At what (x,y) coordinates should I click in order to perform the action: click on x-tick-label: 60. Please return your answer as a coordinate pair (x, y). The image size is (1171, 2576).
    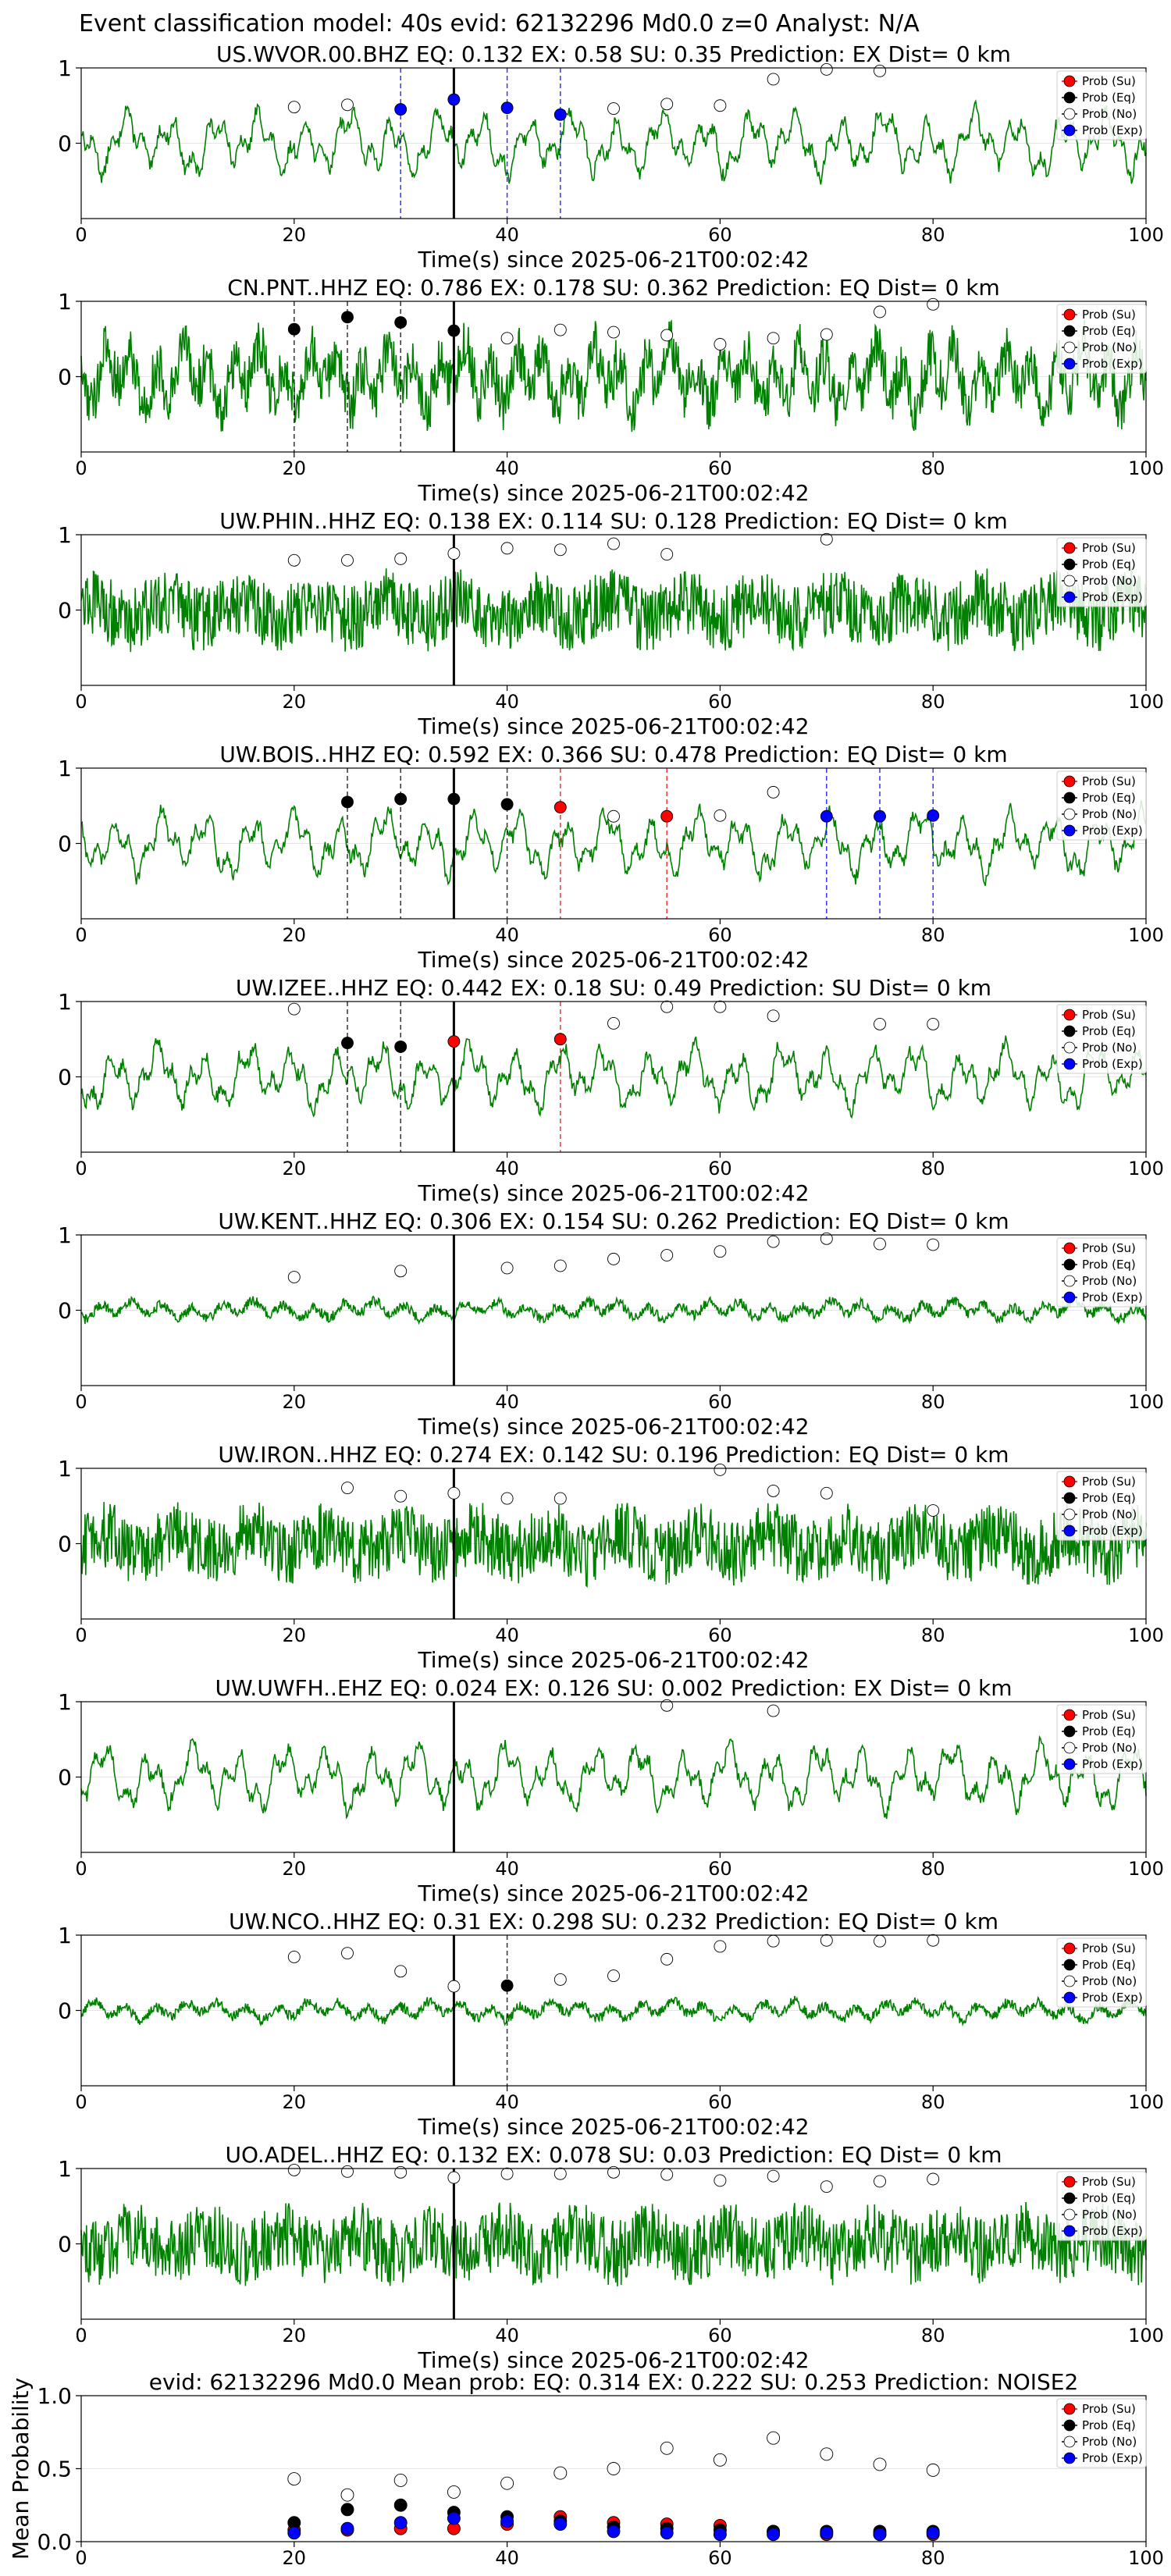
    Looking at the image, I should click on (720, 468).